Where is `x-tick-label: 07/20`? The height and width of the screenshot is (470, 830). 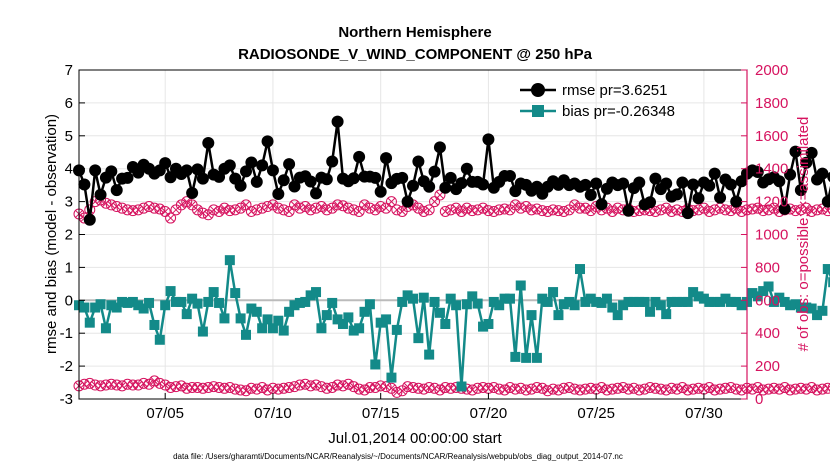
x-tick-label: 07/20 is located at coordinates (489, 413).